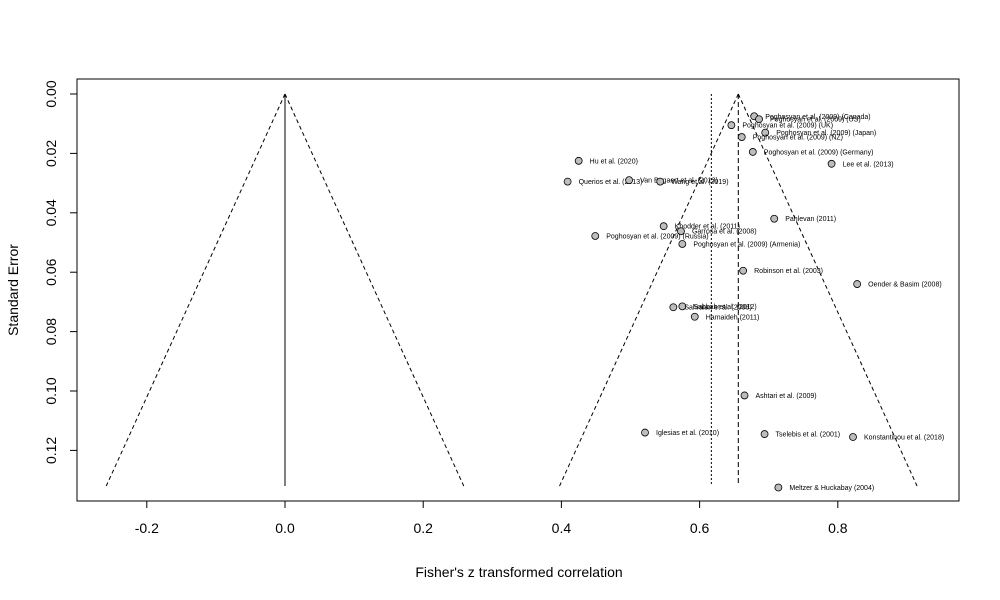 The height and width of the screenshot is (600, 1000). What do you see at coordinates (733, 317) in the screenshot?
I see `study-label: Hamaideh (2011)` at bounding box center [733, 317].